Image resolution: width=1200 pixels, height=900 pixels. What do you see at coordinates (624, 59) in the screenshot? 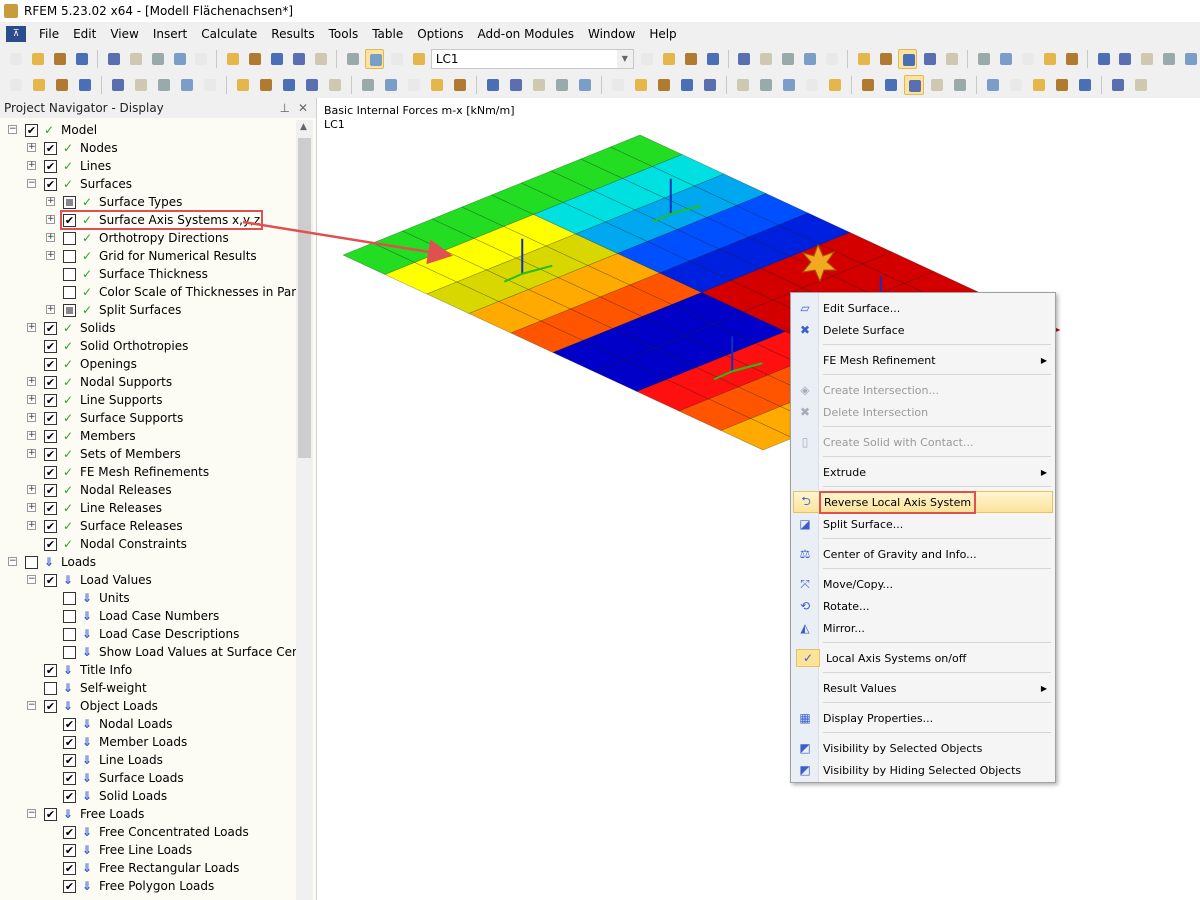
I see `chevron-down-icon: ▼` at bounding box center [624, 59].